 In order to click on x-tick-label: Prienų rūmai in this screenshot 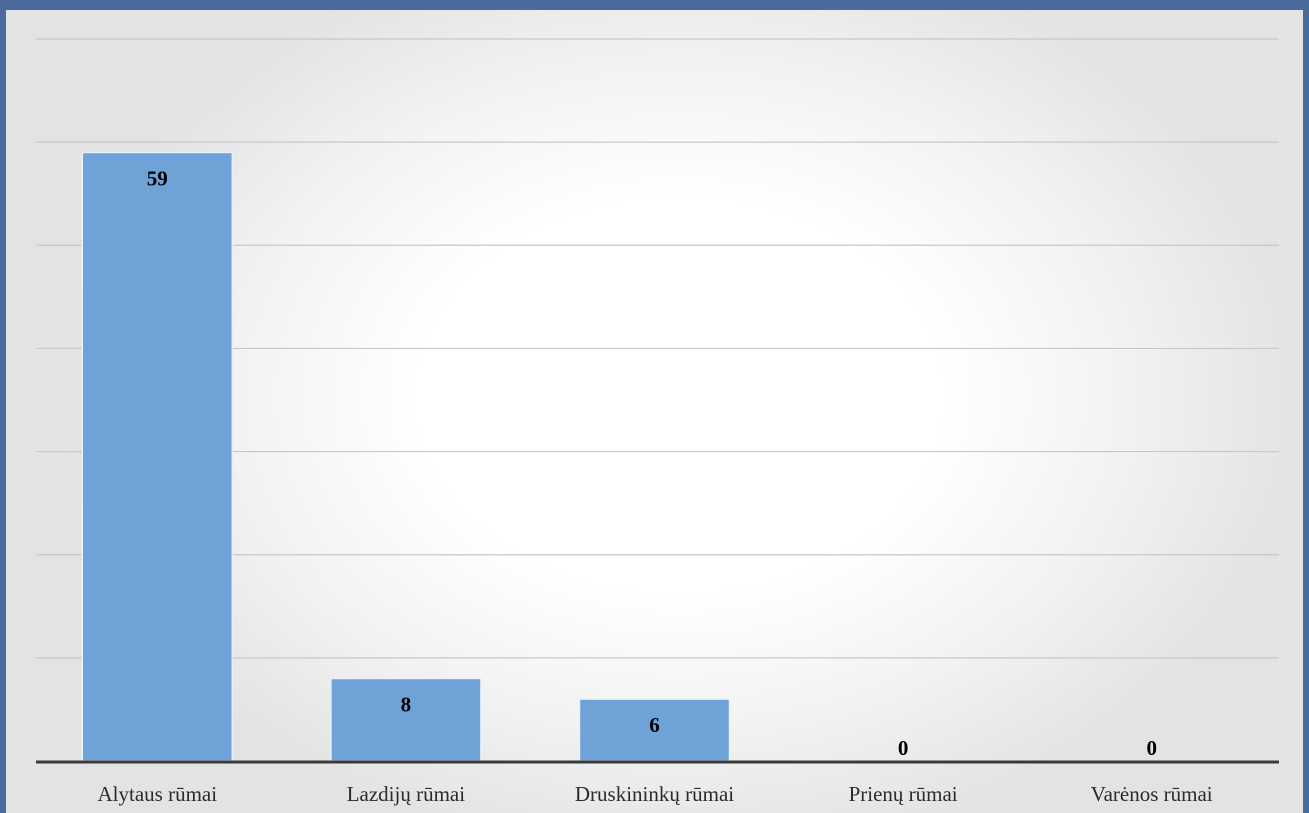, I will do `click(903, 794)`.